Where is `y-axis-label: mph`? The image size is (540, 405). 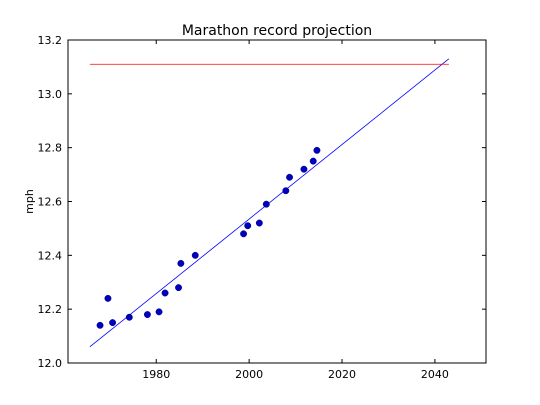
y-axis-label: mph is located at coordinates (29, 201).